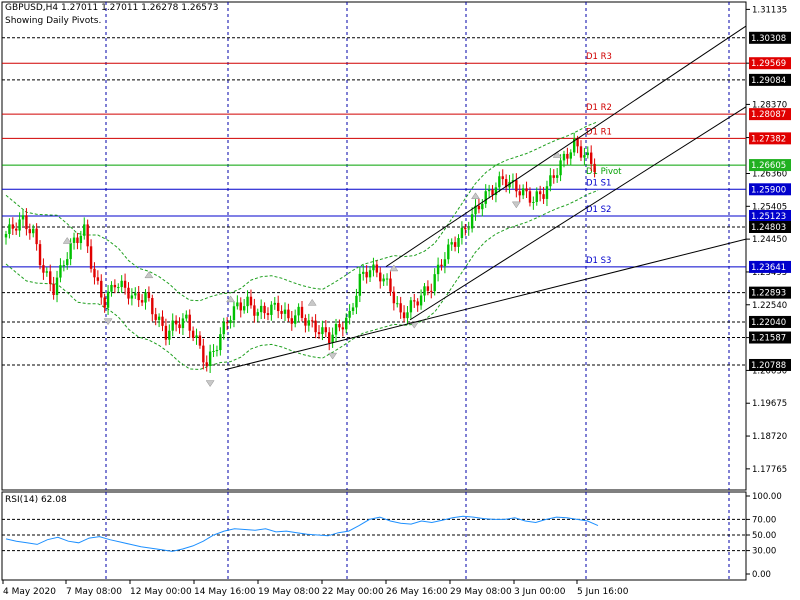  What do you see at coordinates (289, 592) in the screenshot?
I see `time-axis-label: 19 May 08:00` at bounding box center [289, 592].